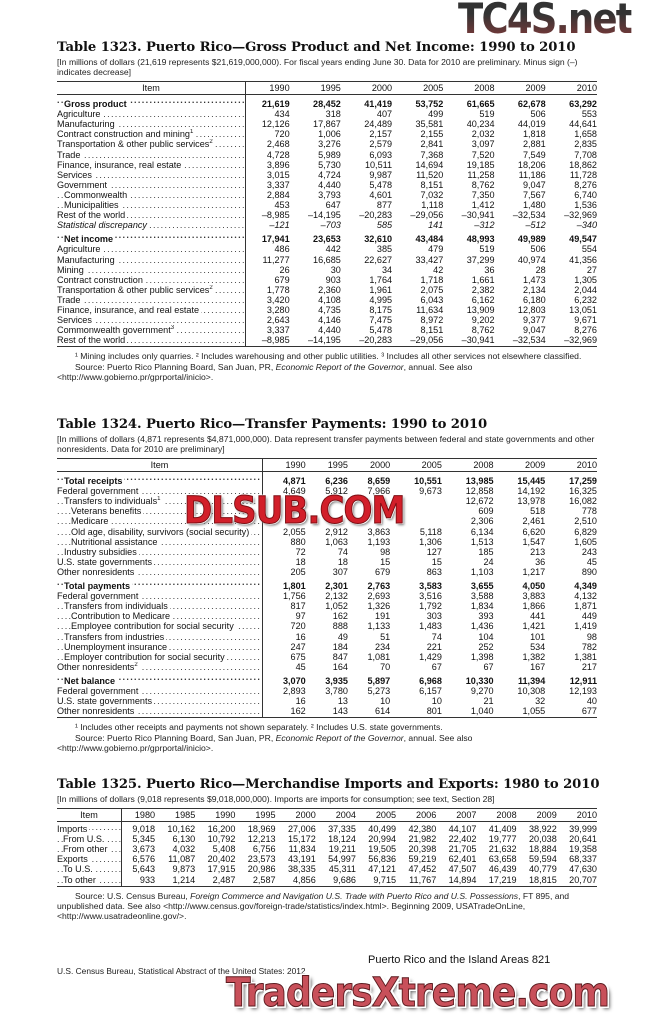 This screenshot has width=652, height=1024. Describe the element at coordinates (282, 114) in the screenshot. I see `table-cell: 434` at that location.